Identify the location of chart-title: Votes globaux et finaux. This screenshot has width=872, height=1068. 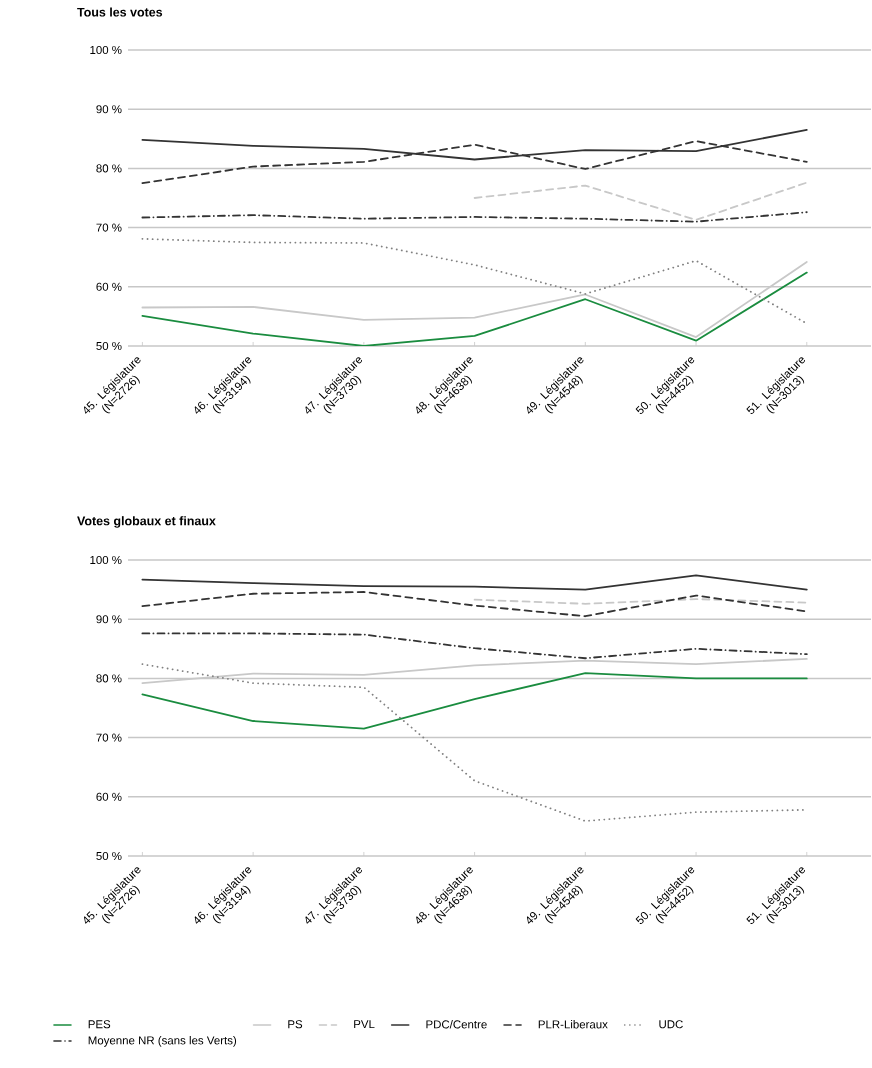
(146, 522).